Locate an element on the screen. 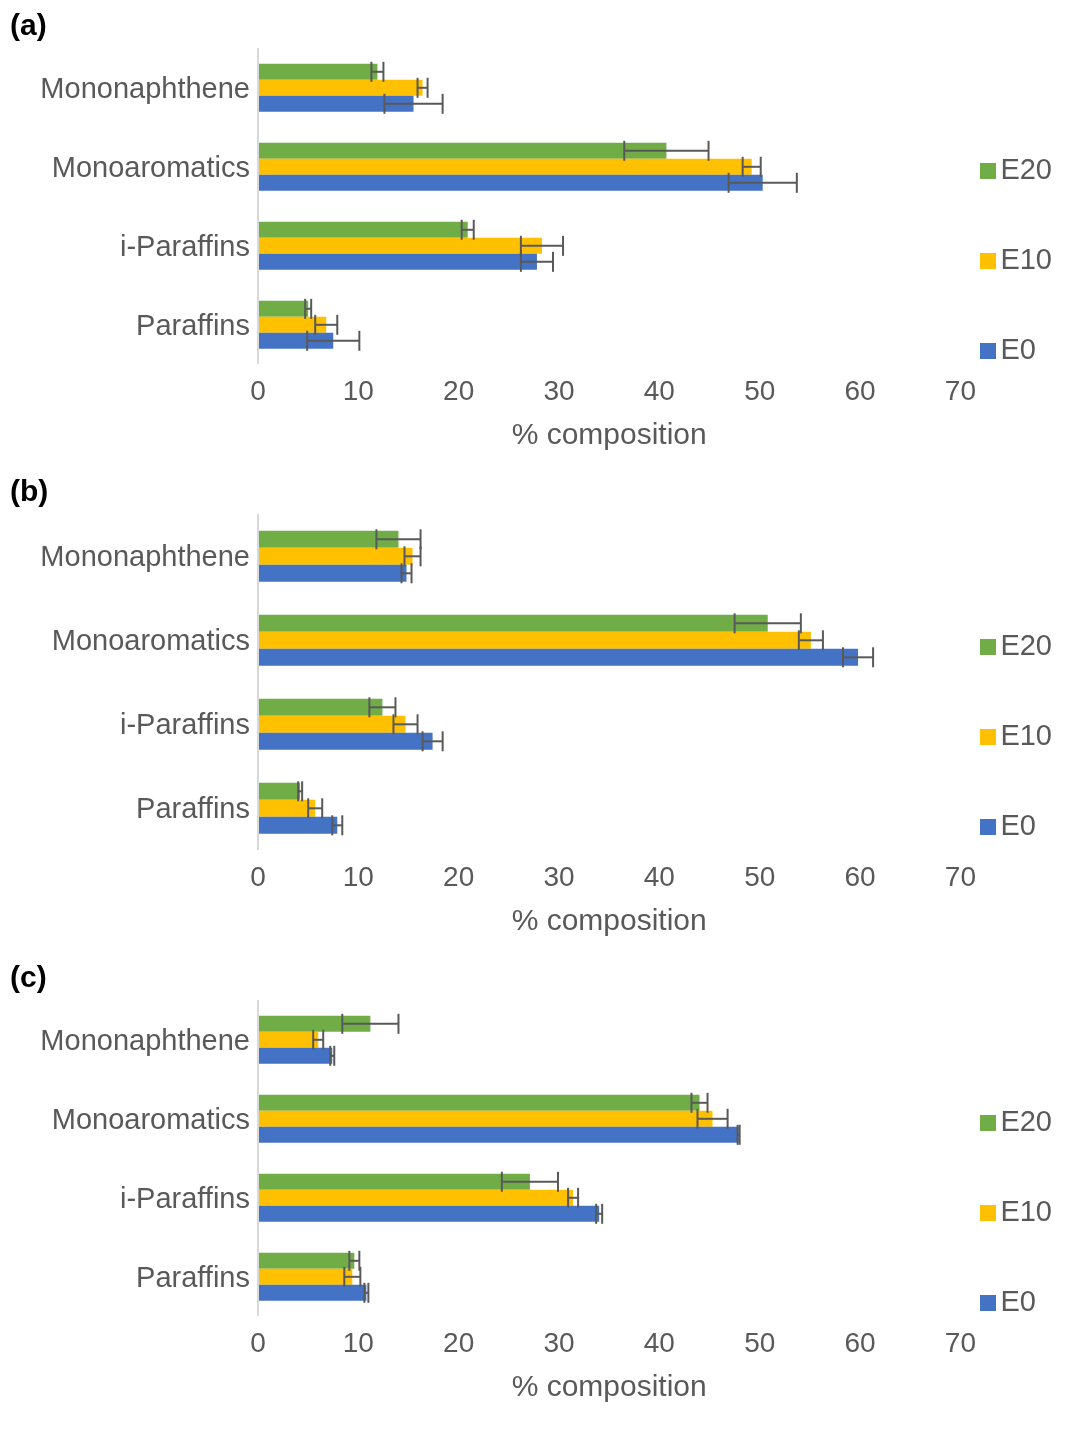 Image resolution: width=1080 pixels, height=1434 pixels. chart-title: (c) is located at coordinates (28, 977).